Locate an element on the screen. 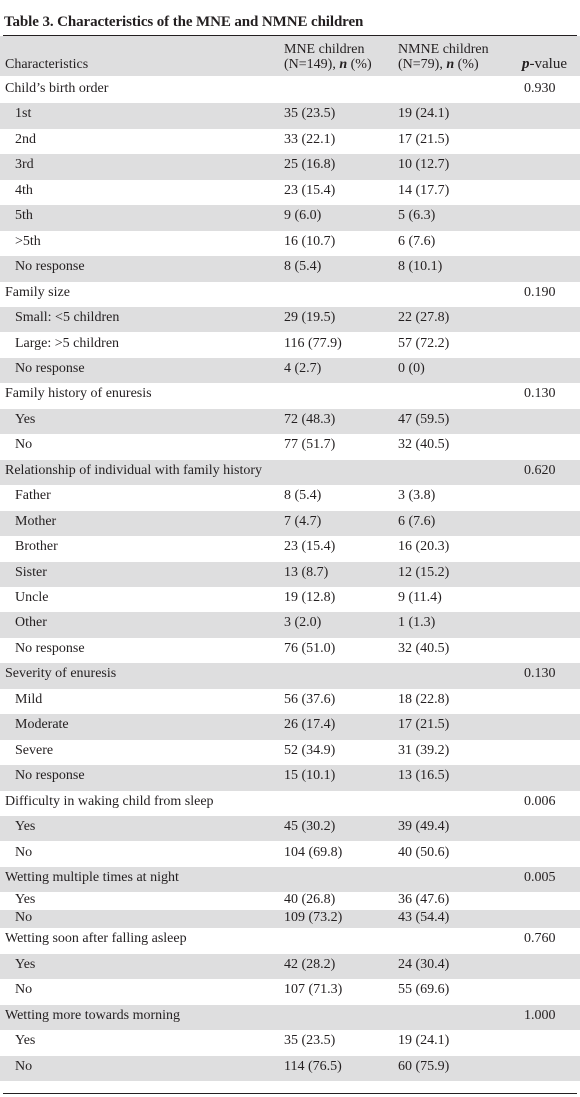 Image resolution: width=580 pixels, height=1097 pixels. row-label: Difficulty in waking child from sleep is located at coordinates (109, 801).